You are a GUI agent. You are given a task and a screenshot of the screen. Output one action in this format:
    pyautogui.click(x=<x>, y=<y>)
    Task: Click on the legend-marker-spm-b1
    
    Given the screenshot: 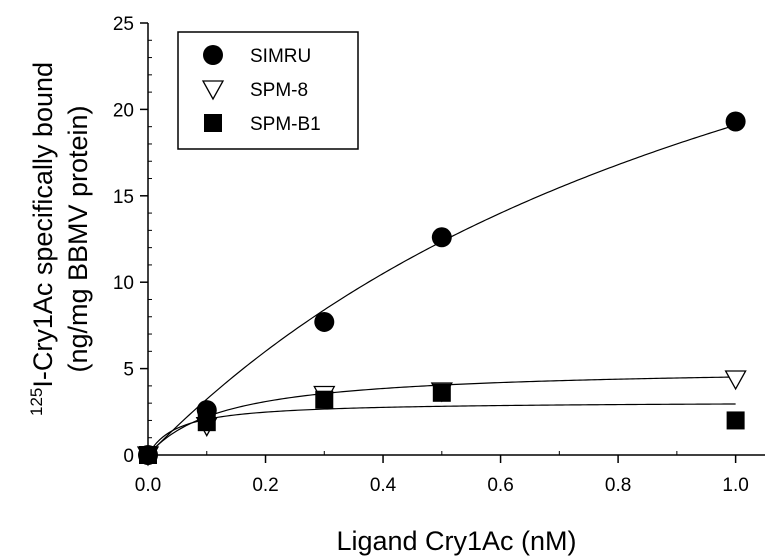 What is the action you would take?
    pyautogui.click(x=213, y=123)
    